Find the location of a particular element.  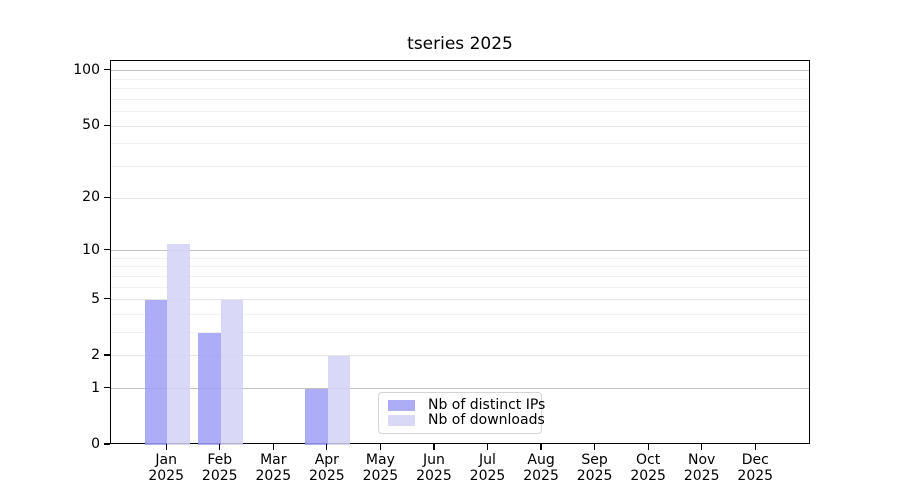

y-tick-label: 50 is located at coordinates (91, 125).